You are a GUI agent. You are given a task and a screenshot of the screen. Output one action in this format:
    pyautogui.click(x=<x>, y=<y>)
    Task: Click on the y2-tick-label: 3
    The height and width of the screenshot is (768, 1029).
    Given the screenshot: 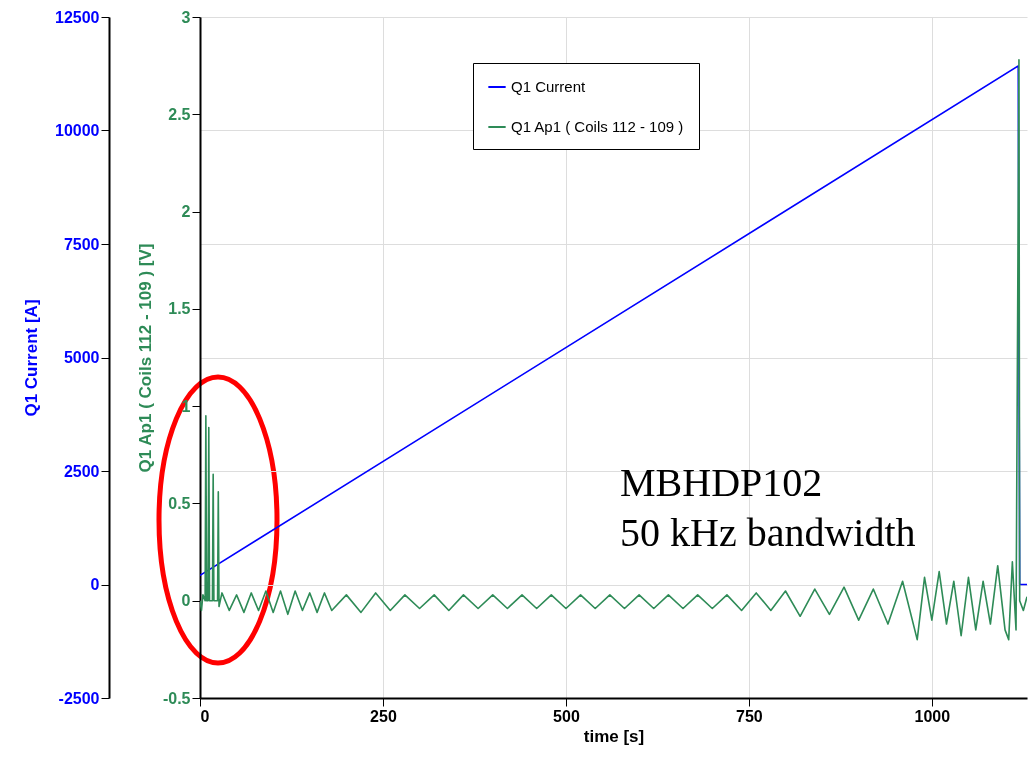 What is the action you would take?
    pyautogui.click(x=186, y=17)
    